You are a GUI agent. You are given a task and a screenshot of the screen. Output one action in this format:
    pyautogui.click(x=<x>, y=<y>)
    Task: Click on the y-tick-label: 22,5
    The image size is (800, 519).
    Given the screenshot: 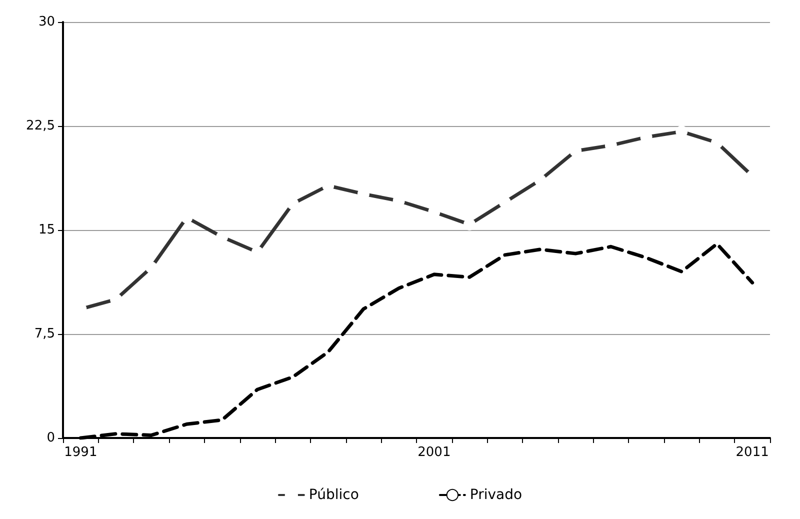 What is the action you would take?
    pyautogui.click(x=40, y=126)
    